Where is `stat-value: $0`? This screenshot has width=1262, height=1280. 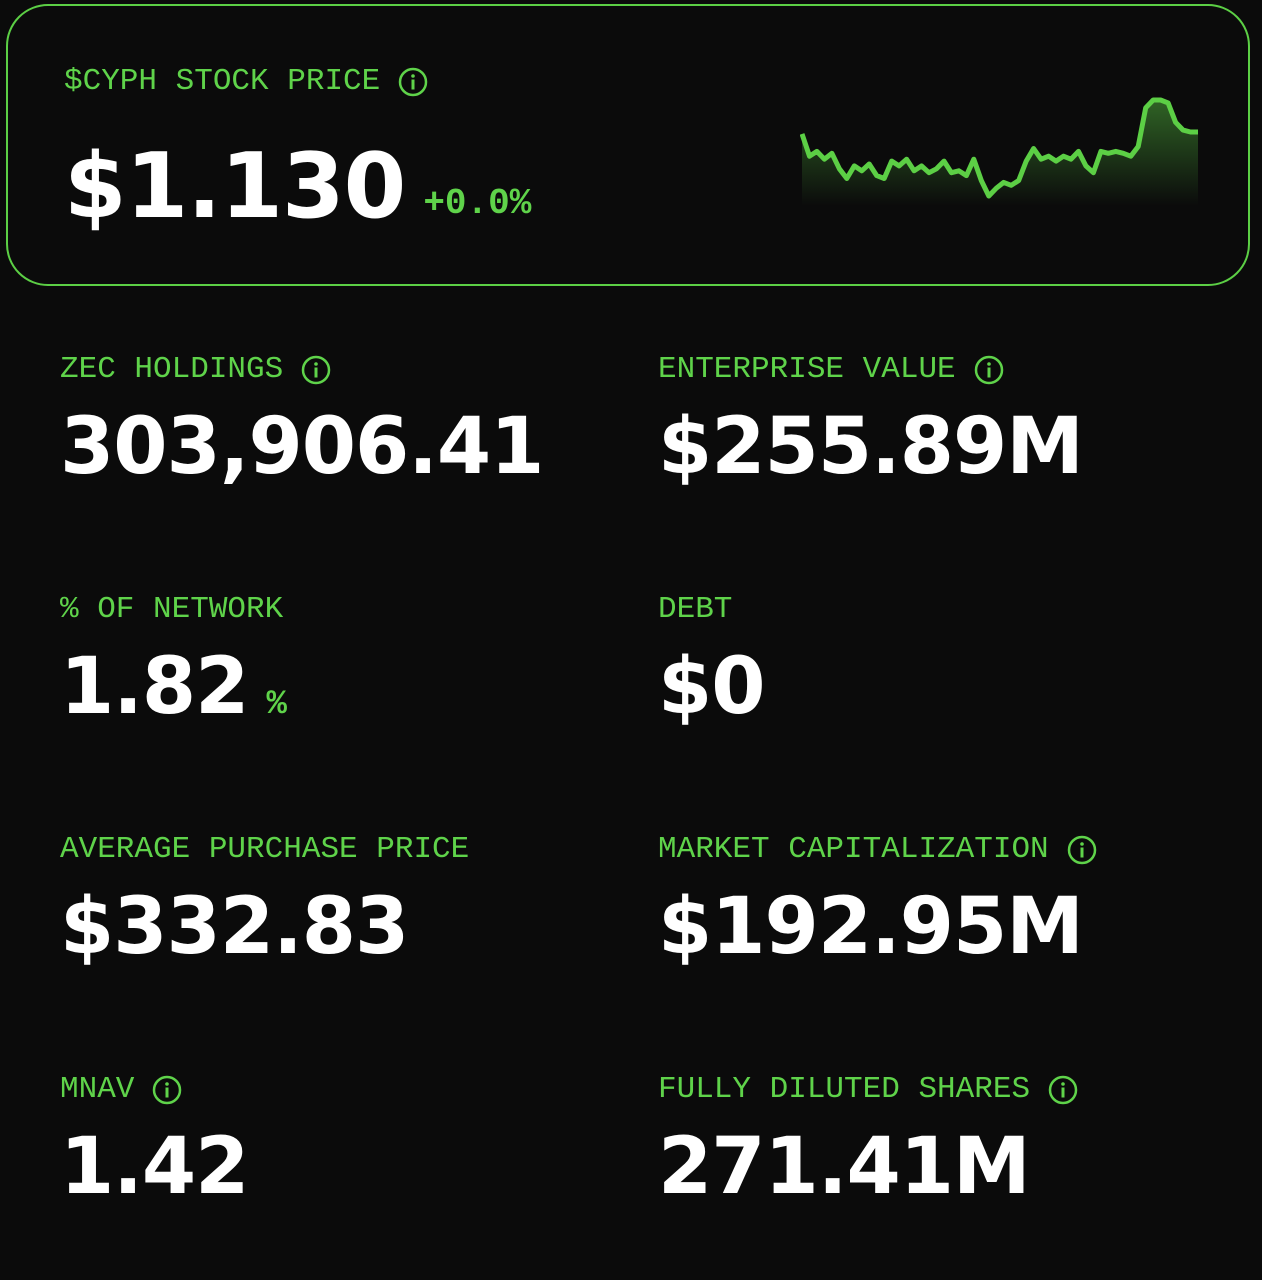
stat-value: $0 is located at coordinates (712, 687).